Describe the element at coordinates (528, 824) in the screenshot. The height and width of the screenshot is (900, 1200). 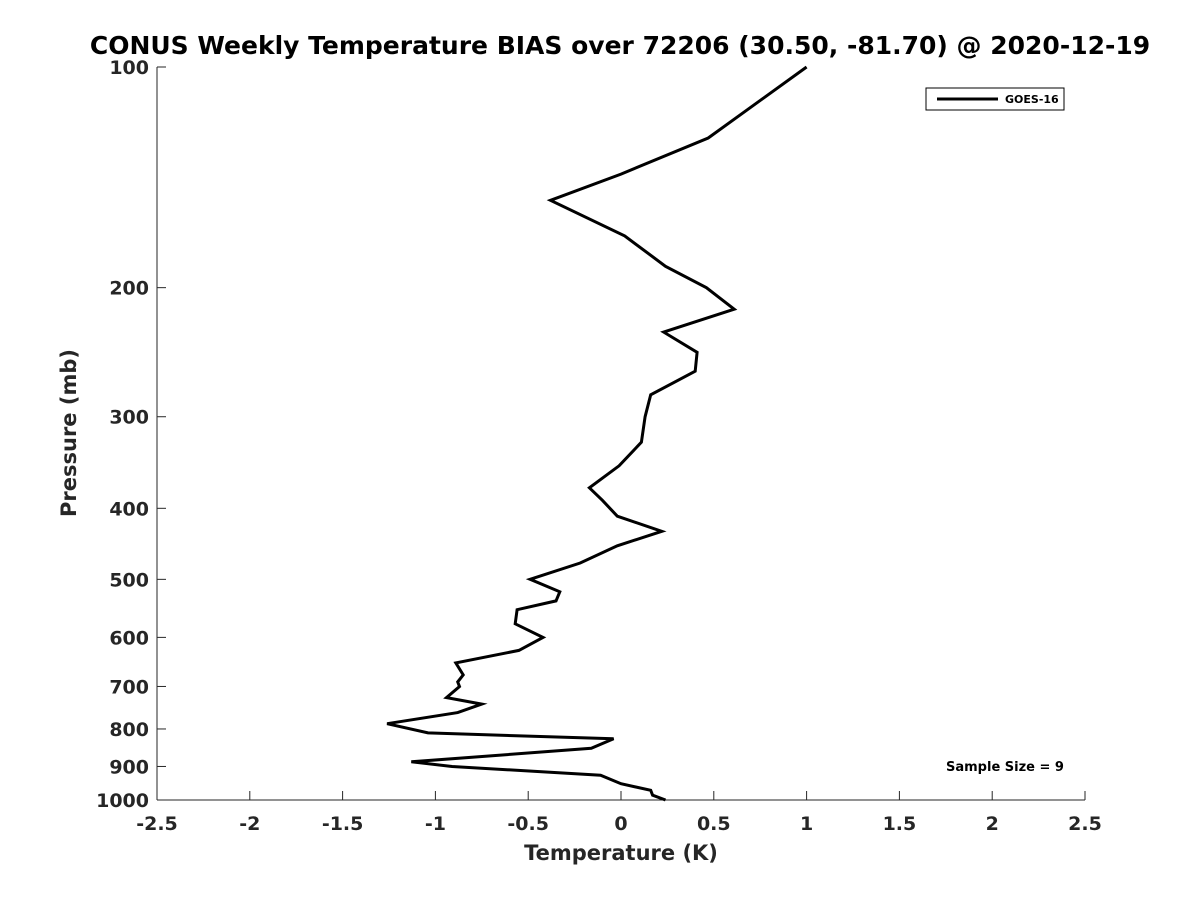
I see `x-tick-label: -0.5` at that location.